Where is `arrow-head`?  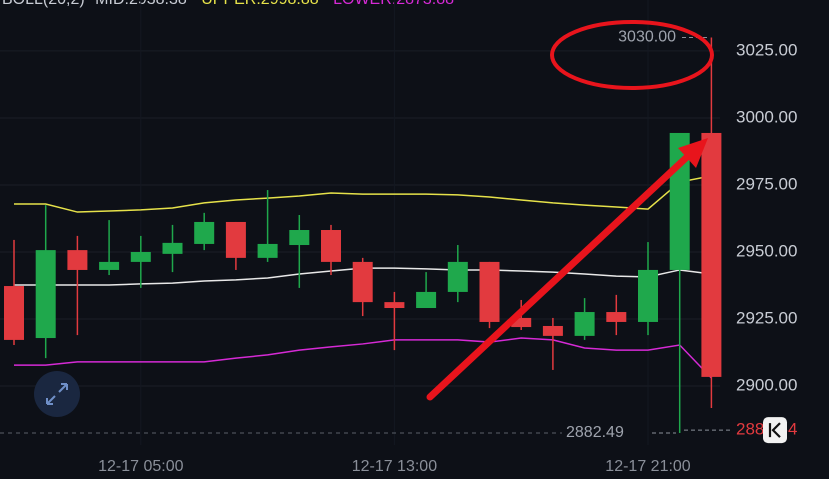 arrow-head is located at coordinates (693, 153).